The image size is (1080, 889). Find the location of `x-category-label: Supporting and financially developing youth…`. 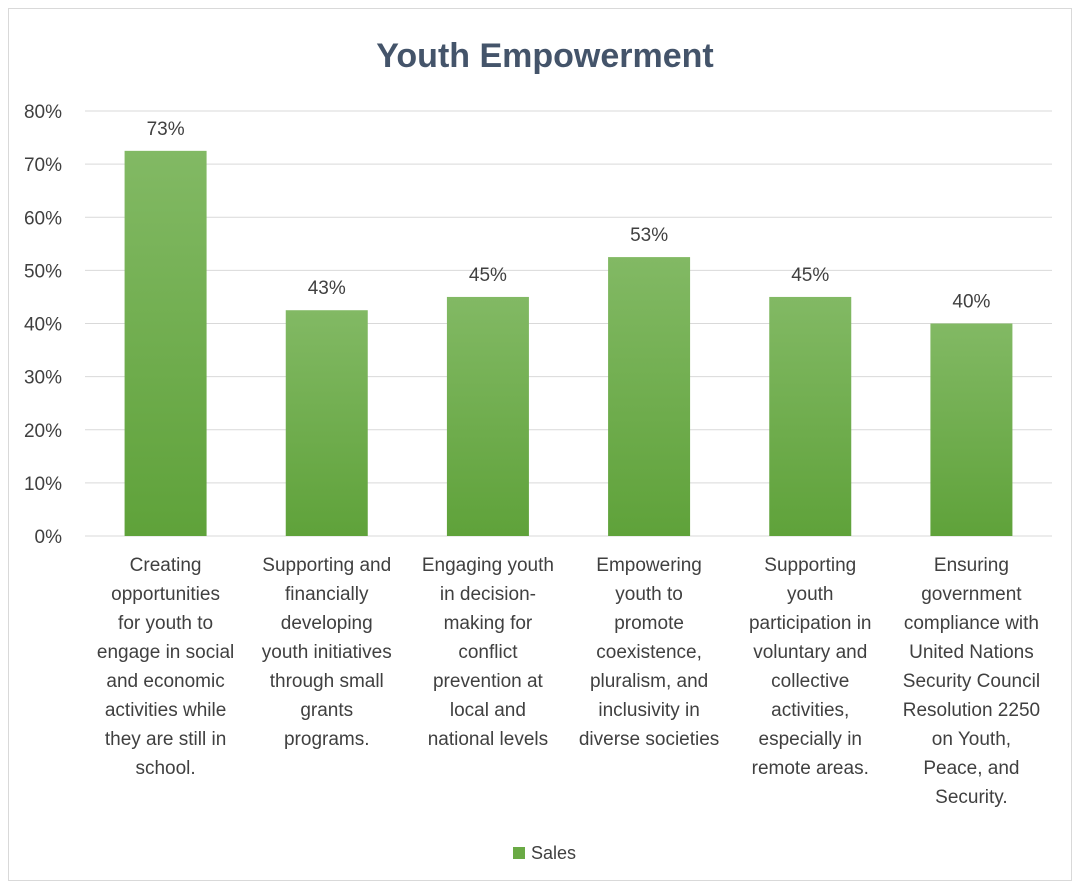

x-category-label: Supporting and financially developing youth… is located at coordinates (327, 652).